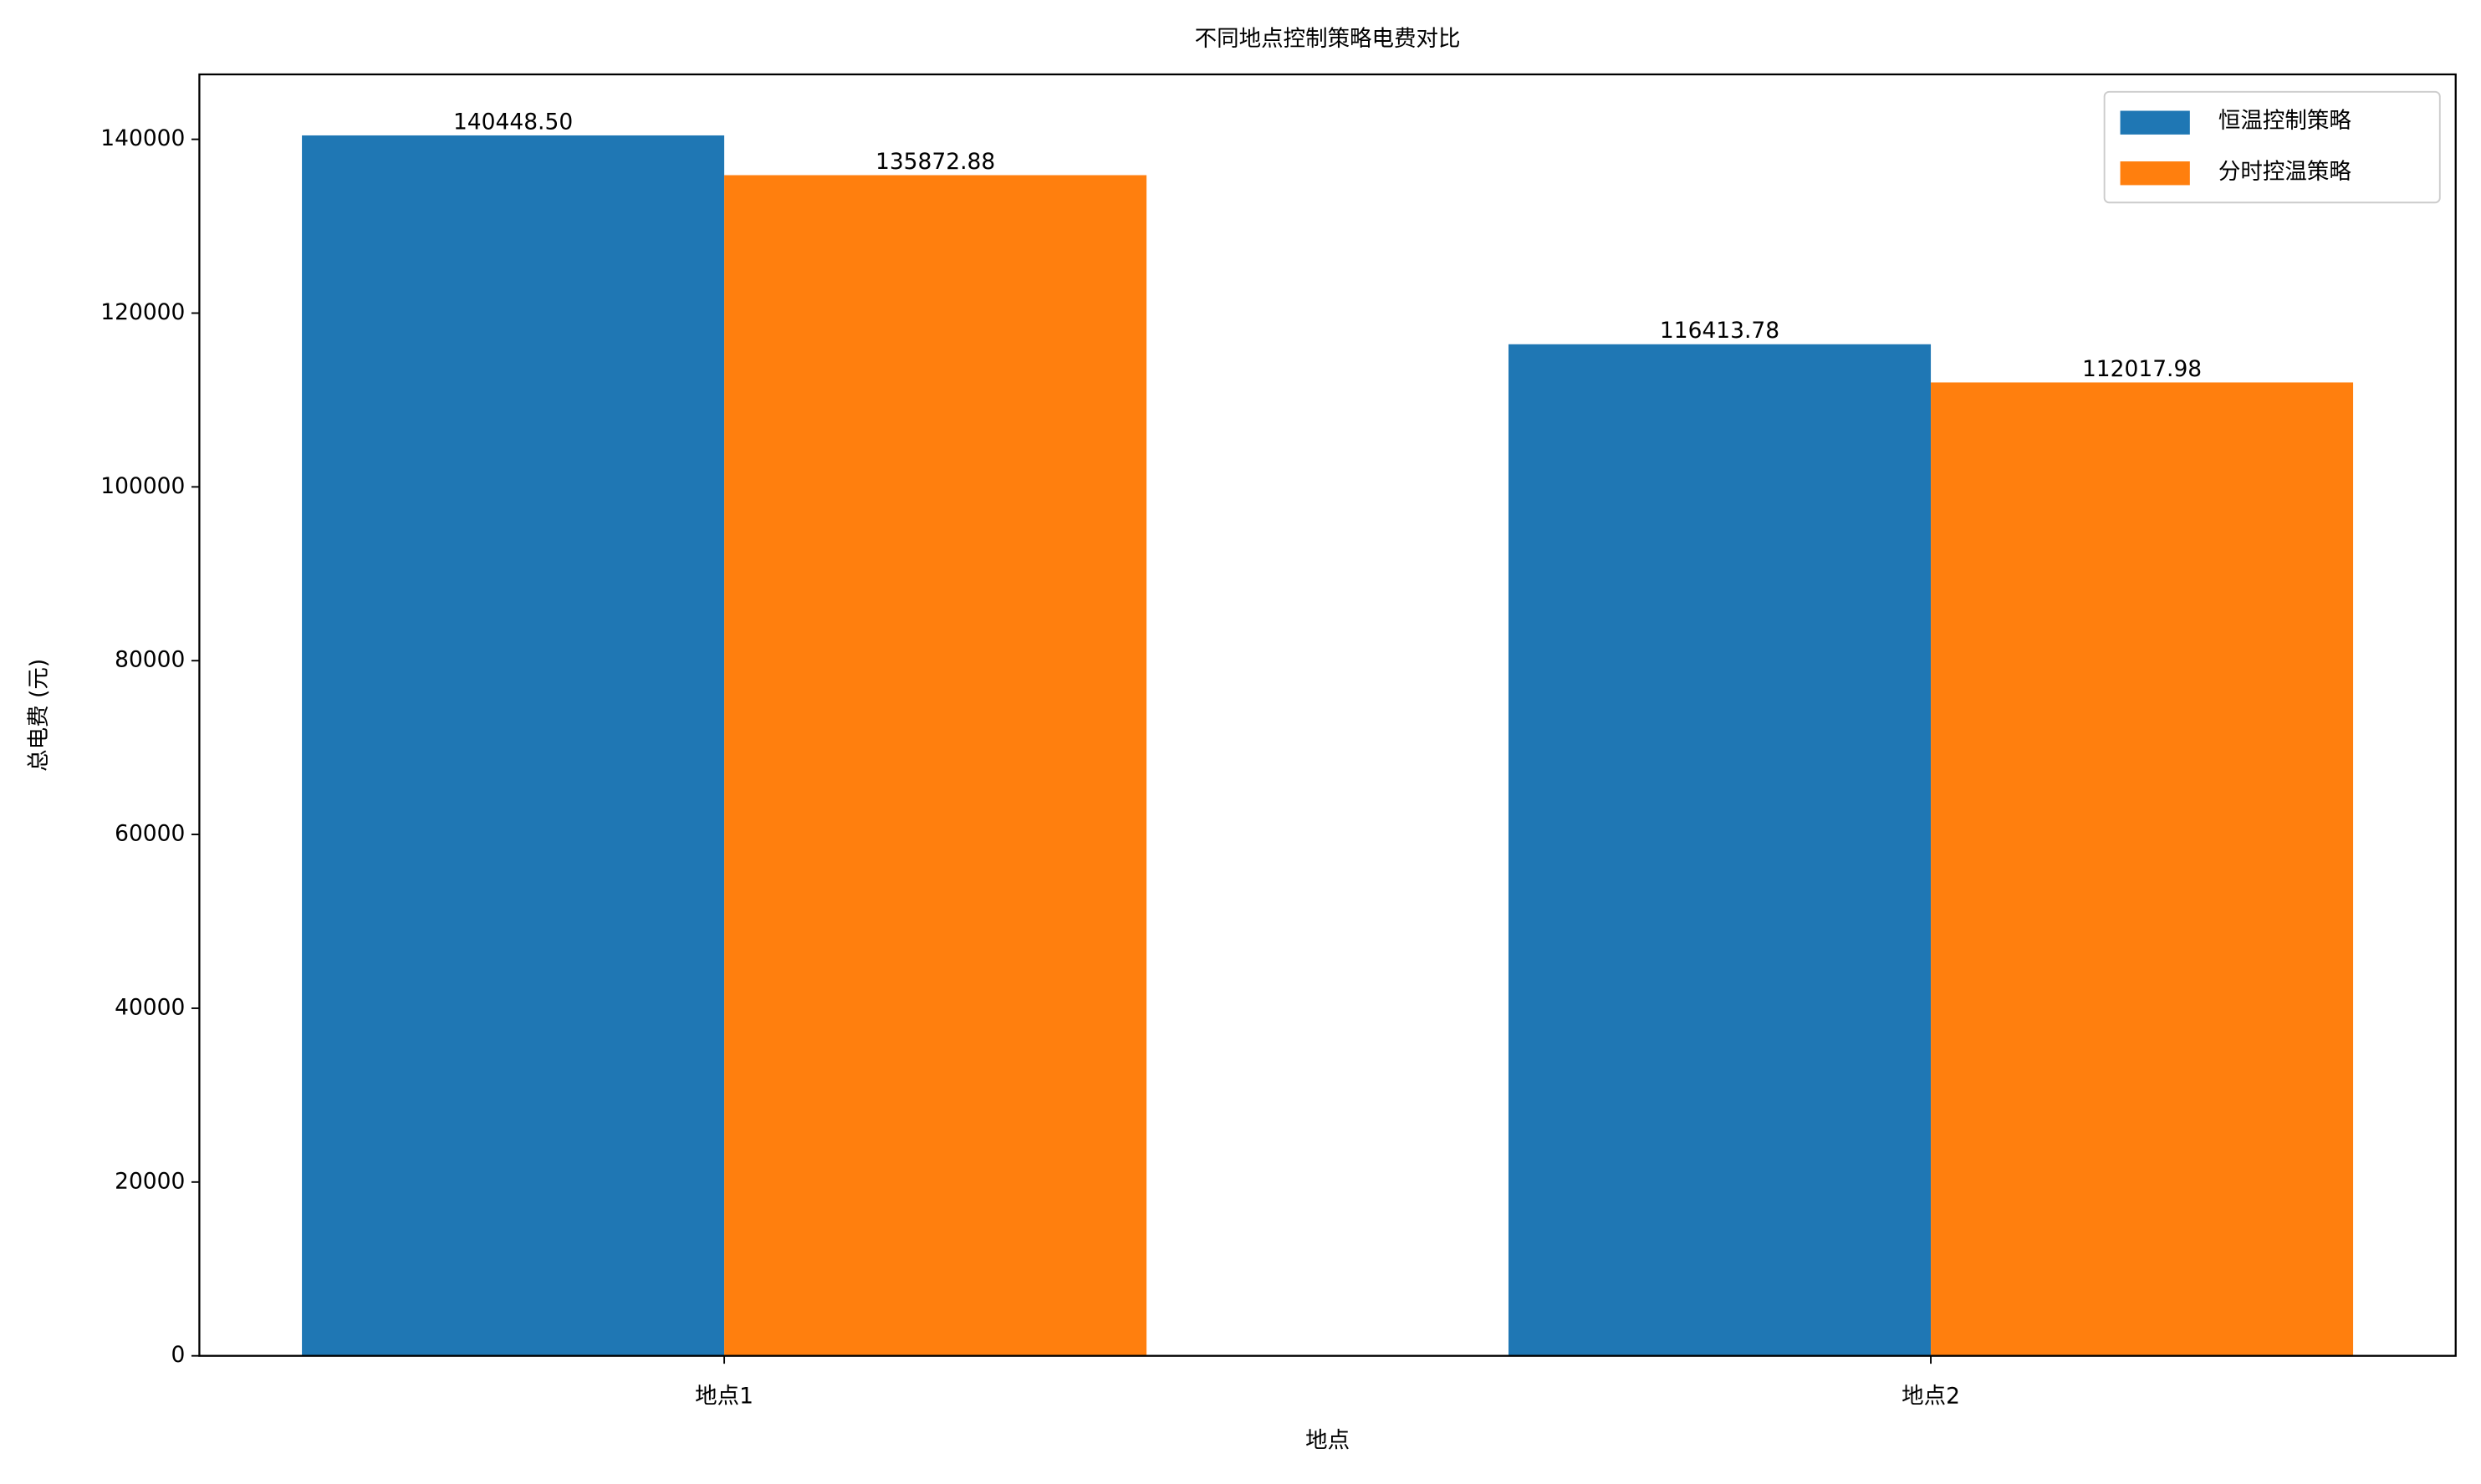  Describe the element at coordinates (724, 1396) in the screenshot. I see `x-tick-label: 地点1` at that location.